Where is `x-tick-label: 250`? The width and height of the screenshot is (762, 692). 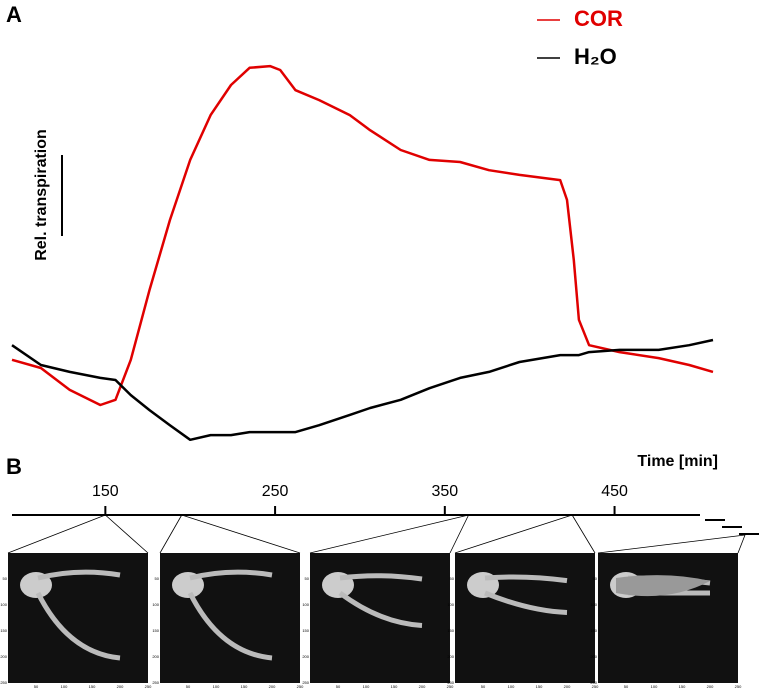
x-tick-label: 250 is located at coordinates (275, 491).